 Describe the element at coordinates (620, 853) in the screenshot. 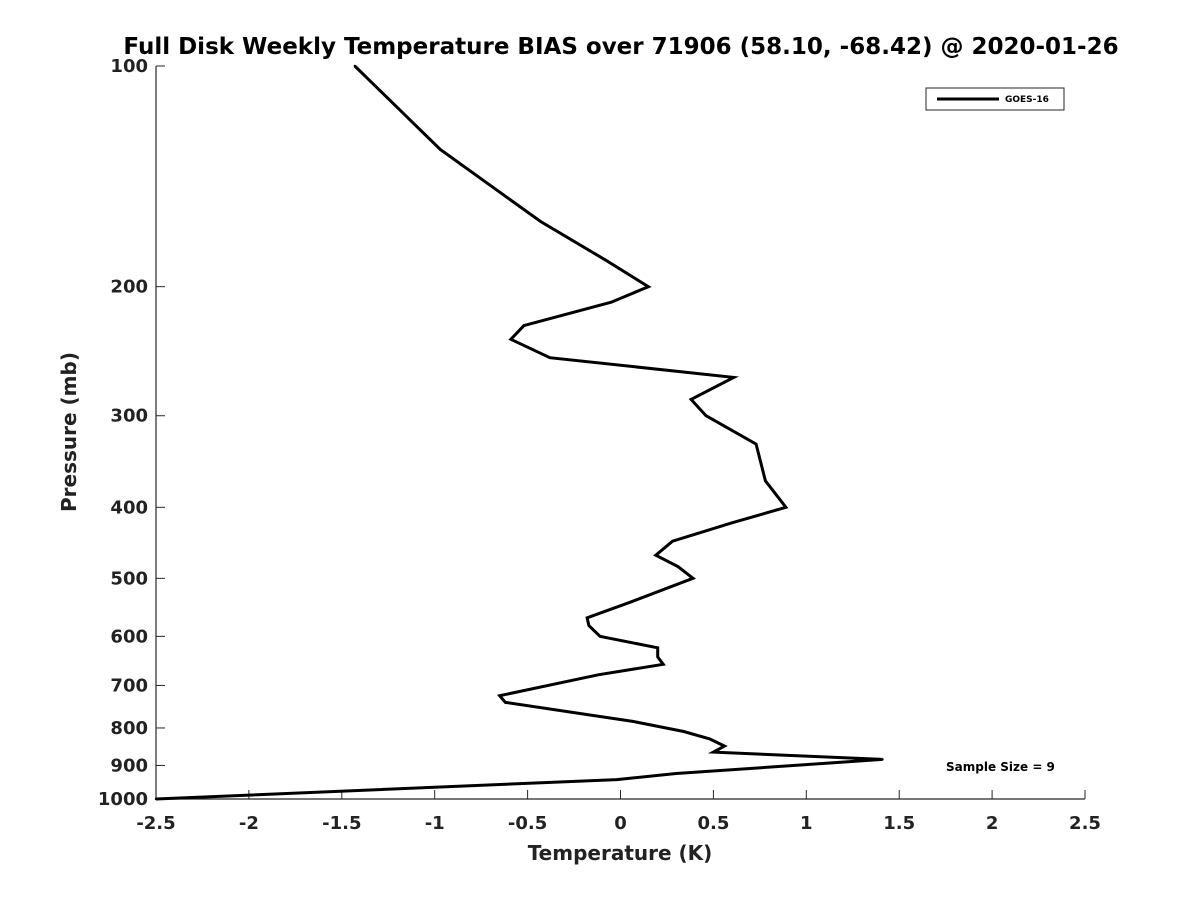

I see `x-axis-label: Temperature (K)` at that location.